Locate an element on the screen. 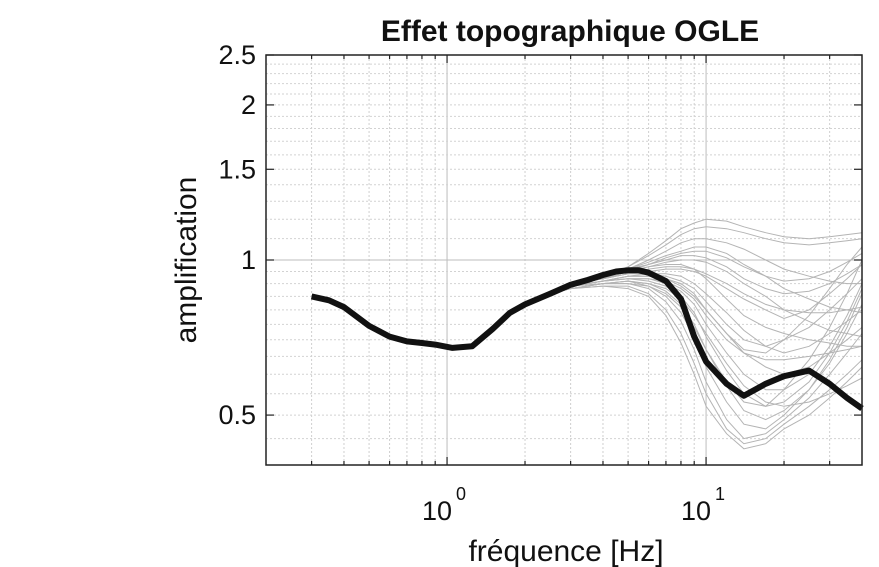 Image resolution: width=879 pixels, height=567 pixels. y-tick-label: 2.5 is located at coordinates (237, 55).